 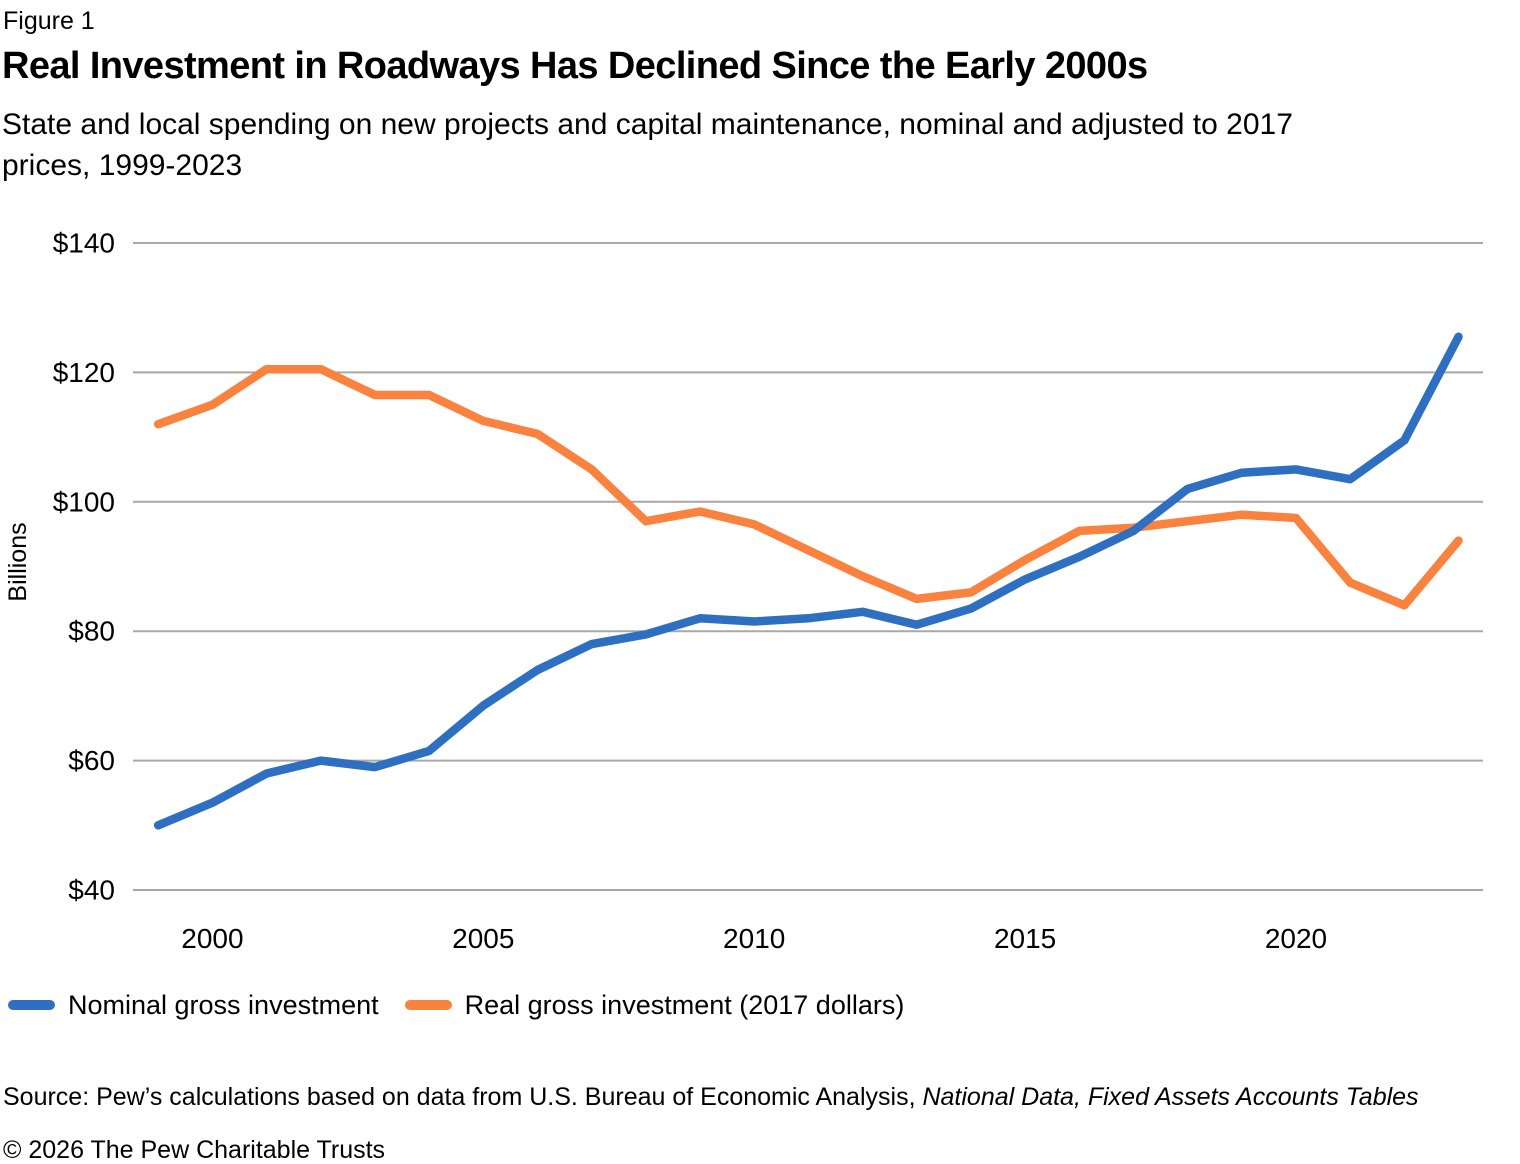 What do you see at coordinates (91, 890) in the screenshot?
I see `y-tick-label-40: $40` at bounding box center [91, 890].